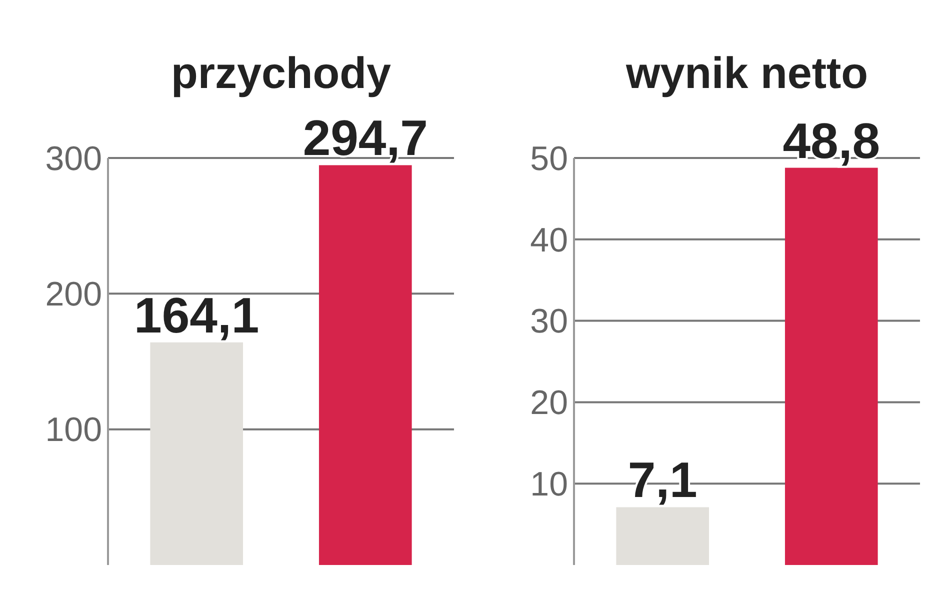  I want to click on data-label: 294,7, so click(365, 138).